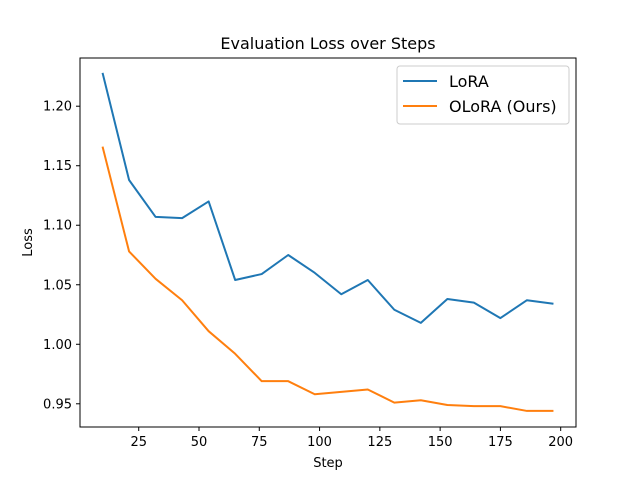  I want to click on x-tick-label: 100, so click(319, 442).